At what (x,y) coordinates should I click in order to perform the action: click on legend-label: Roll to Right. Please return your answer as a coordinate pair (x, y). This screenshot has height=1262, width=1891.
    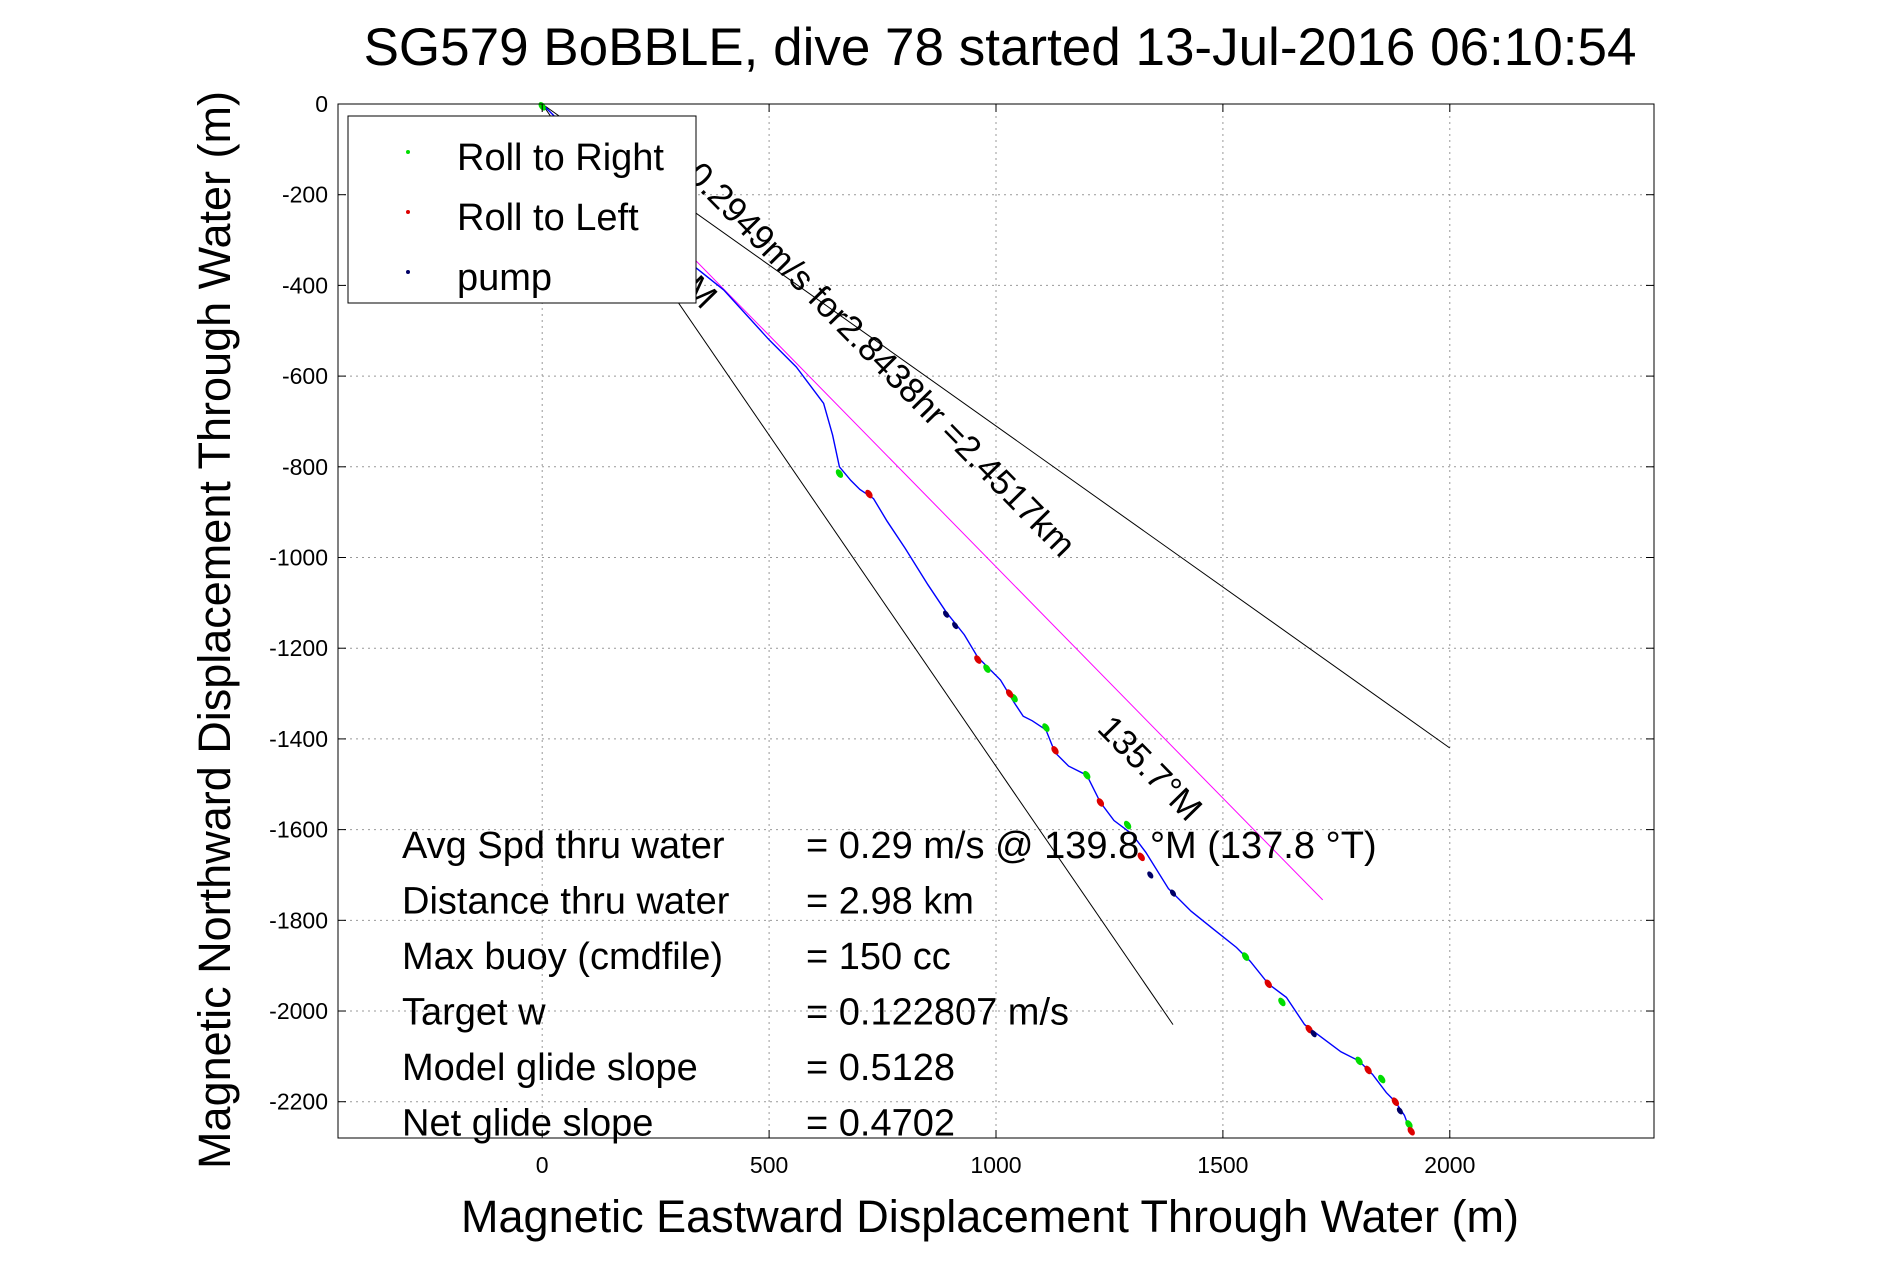
    Looking at the image, I should click on (560, 158).